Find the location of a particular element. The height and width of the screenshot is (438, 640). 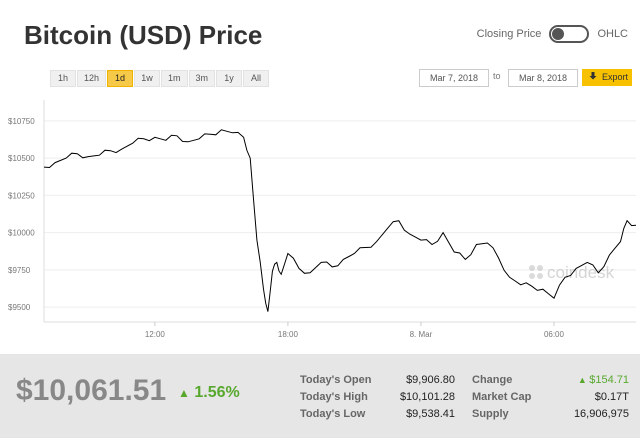

range-button-1y: 1y is located at coordinates (229, 78).